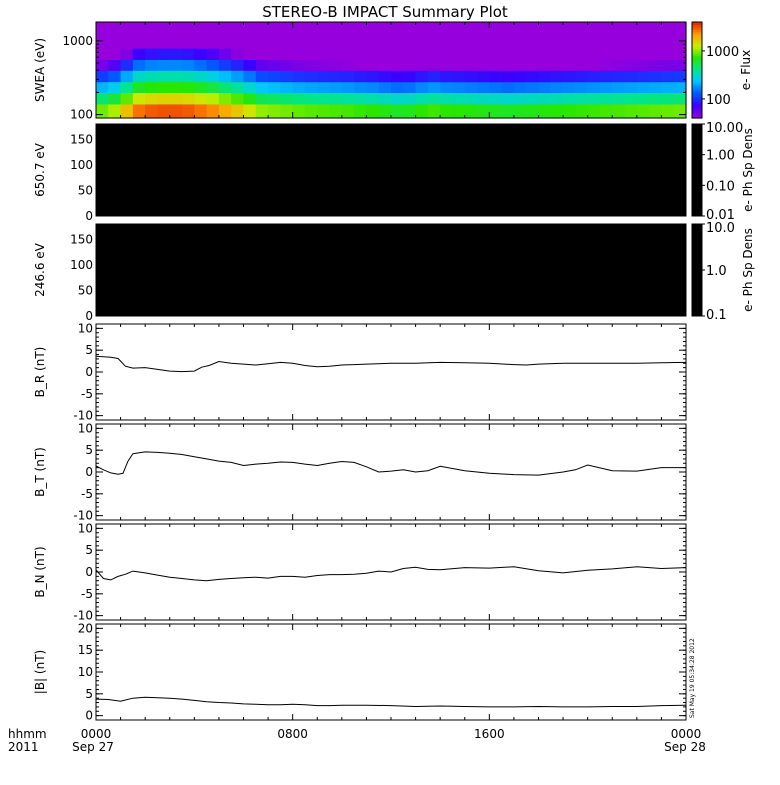  Describe the element at coordinates (489, 734) in the screenshot. I see `x-tick-label: 1600` at that location.